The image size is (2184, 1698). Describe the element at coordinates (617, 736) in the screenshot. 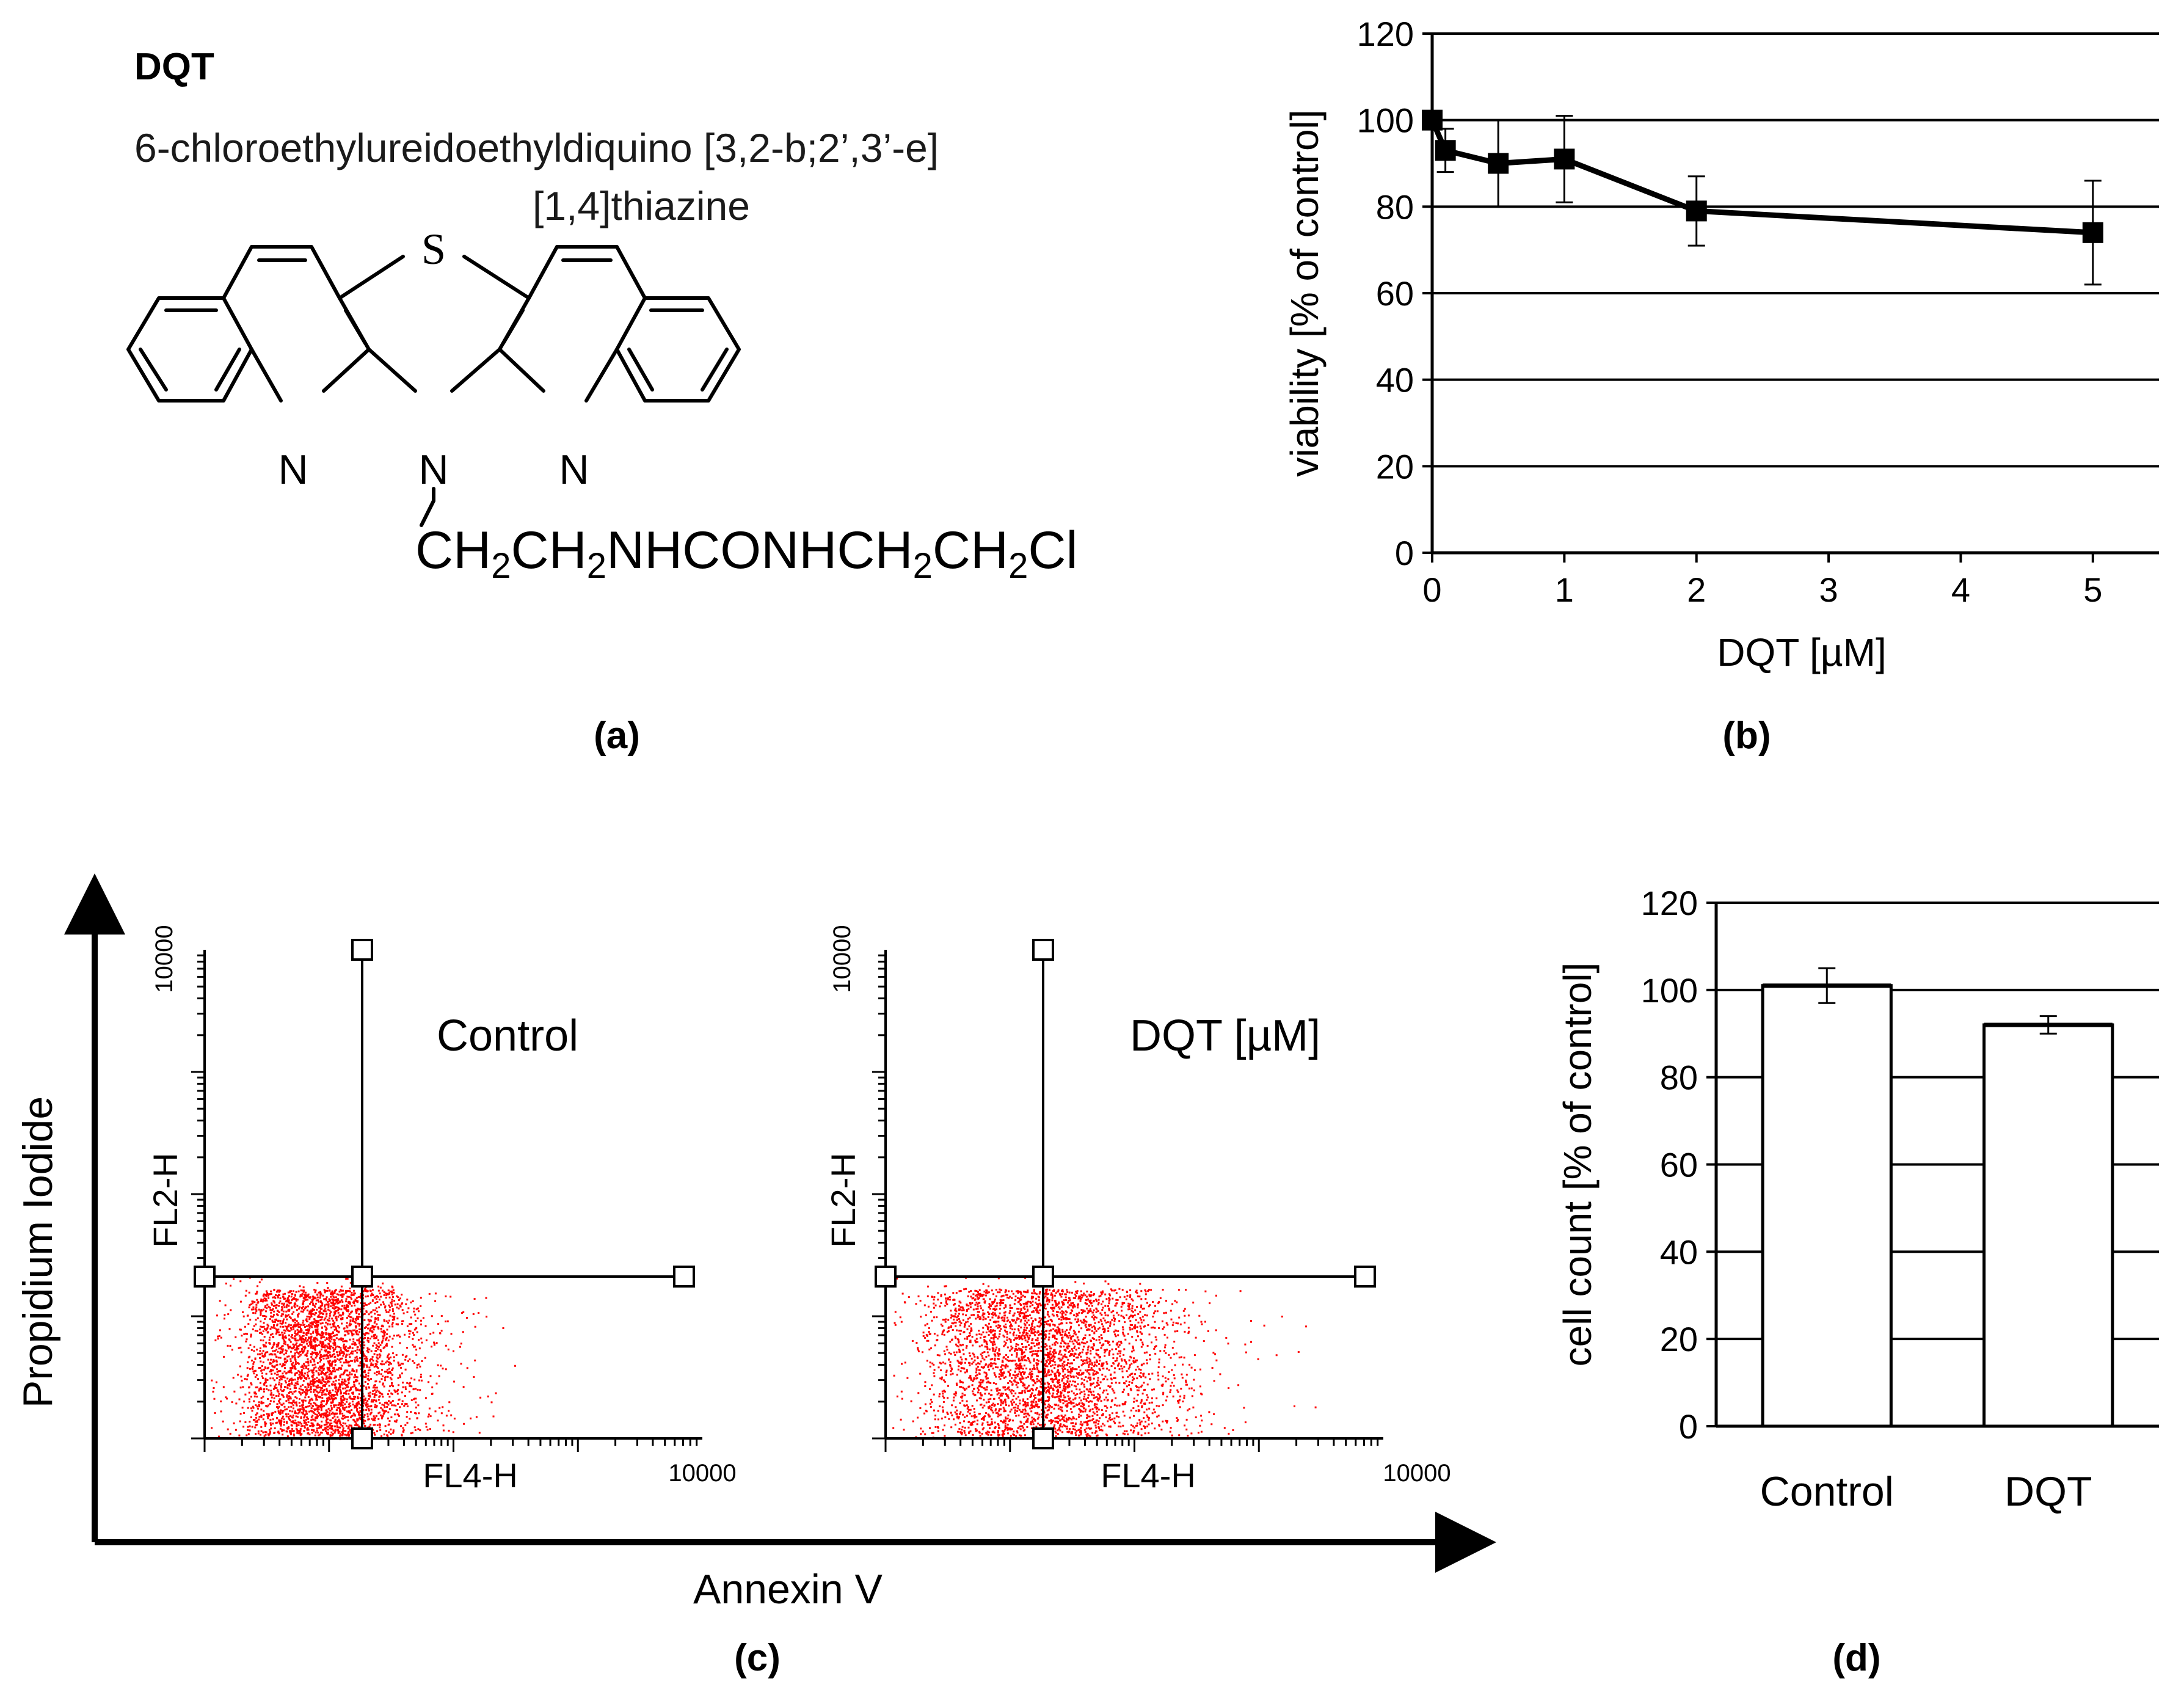

I see `panel-label-a: (a)` at that location.